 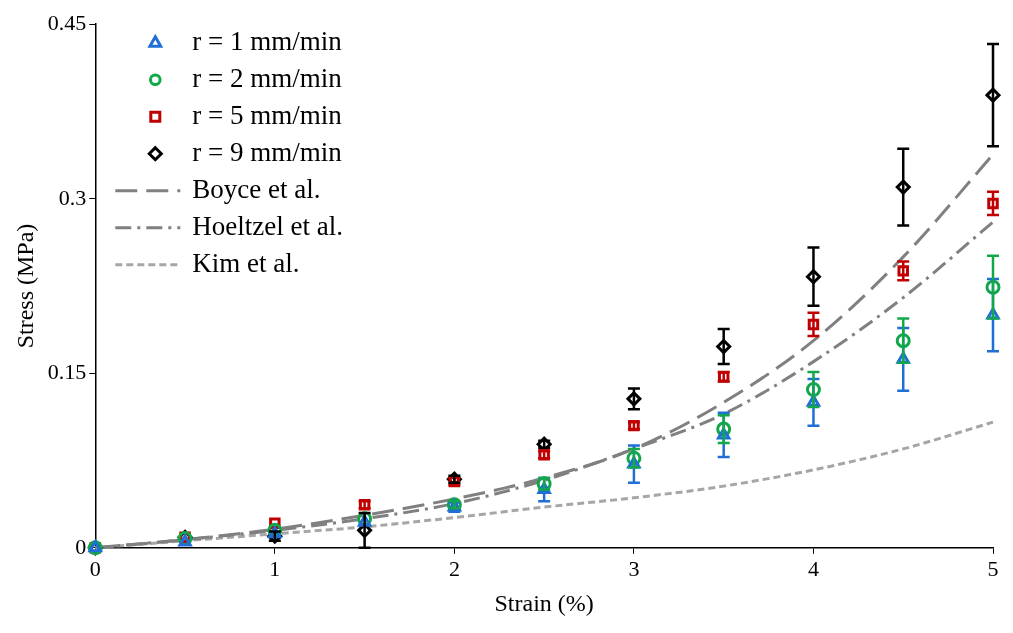 I want to click on y-tick-label: 0.3, so click(x=72, y=197).